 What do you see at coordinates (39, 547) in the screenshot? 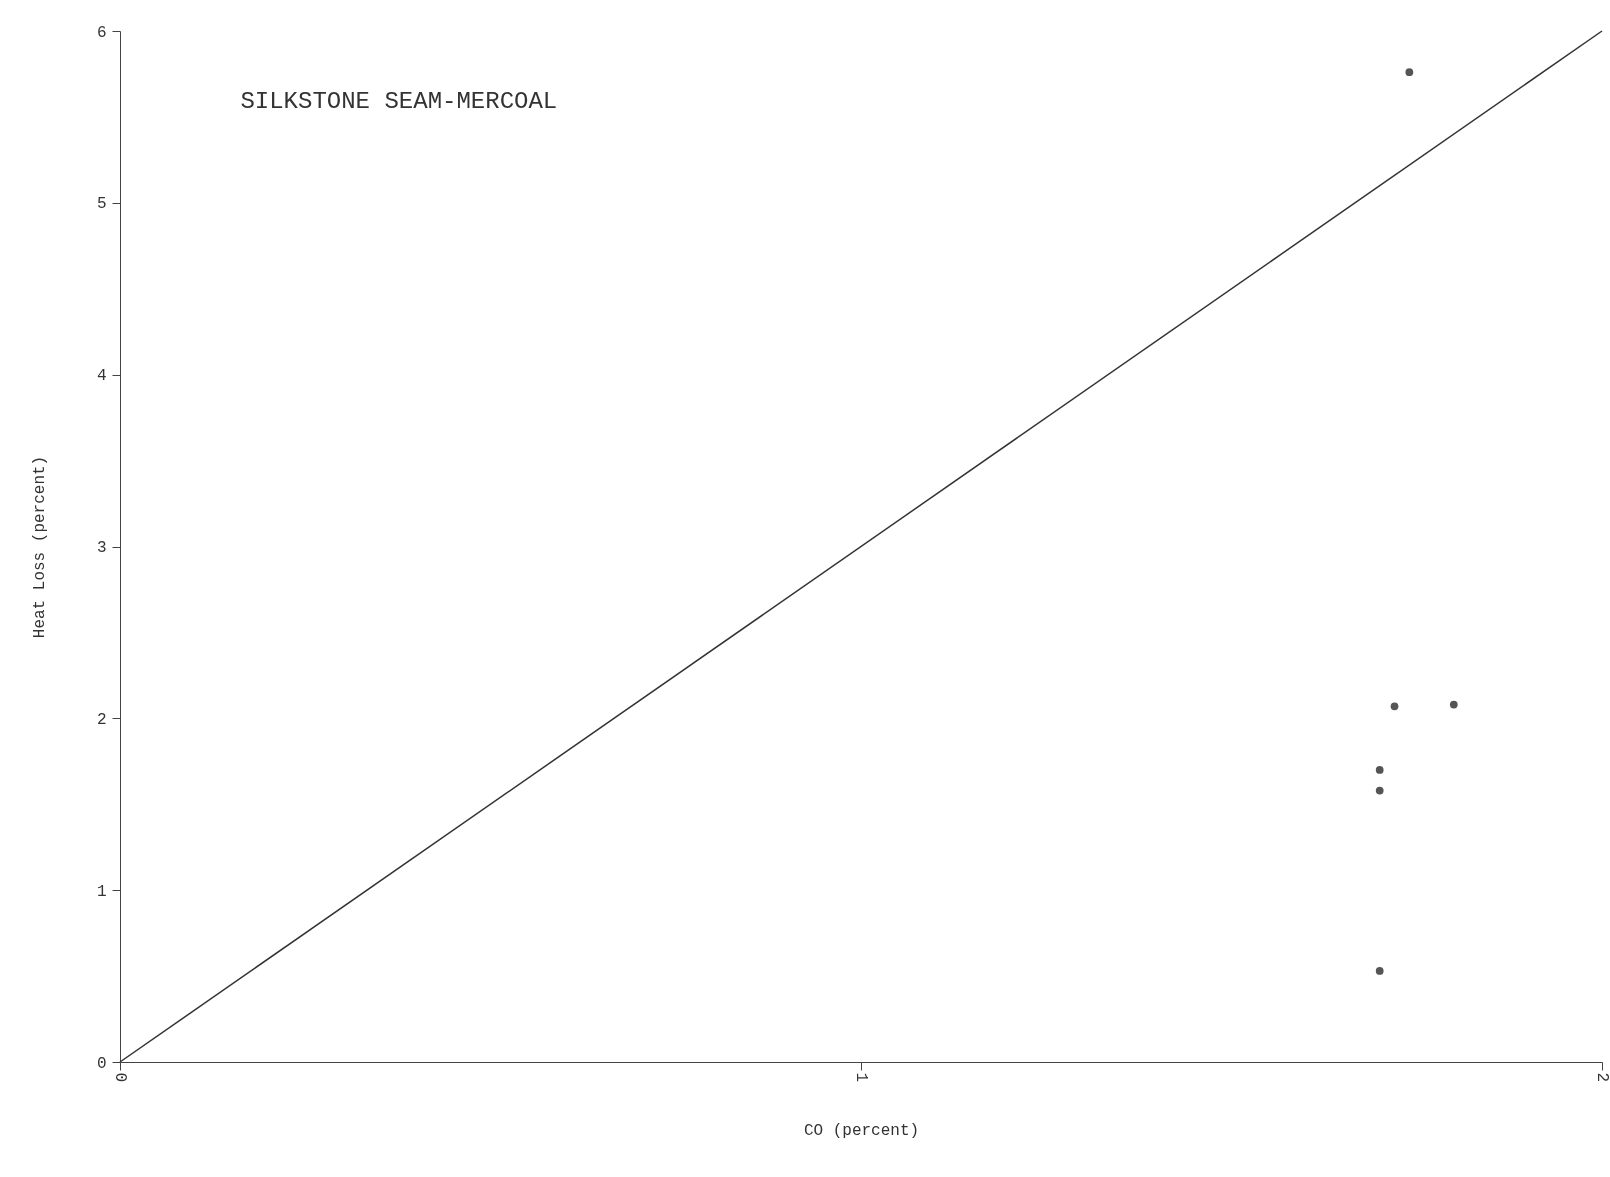
I see `y-axis-title: Heat Loss (percent)` at bounding box center [39, 547].